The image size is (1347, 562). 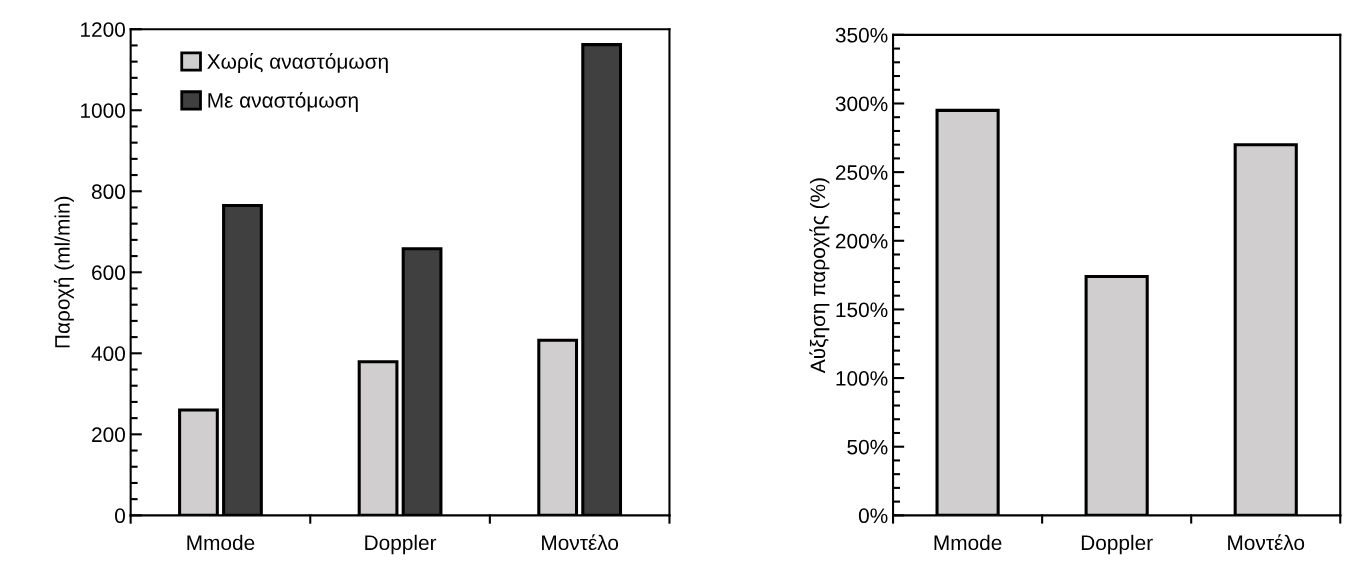 I want to click on y-tick-label: 350%, so click(x=861, y=35).